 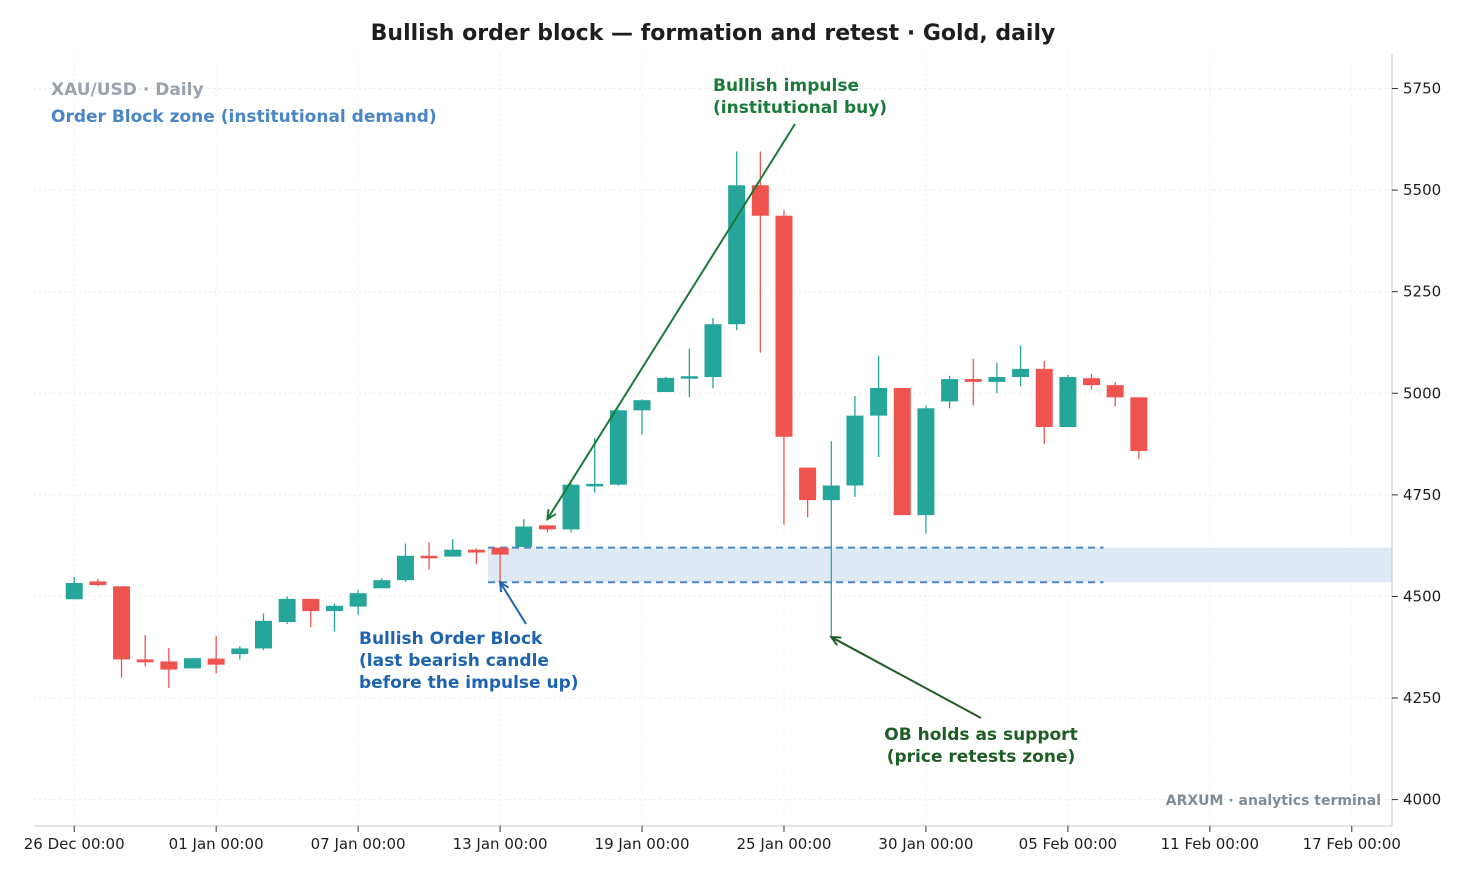 I want to click on retest-annotation: OB holds as support (price retests zone), so click(x=980, y=746).